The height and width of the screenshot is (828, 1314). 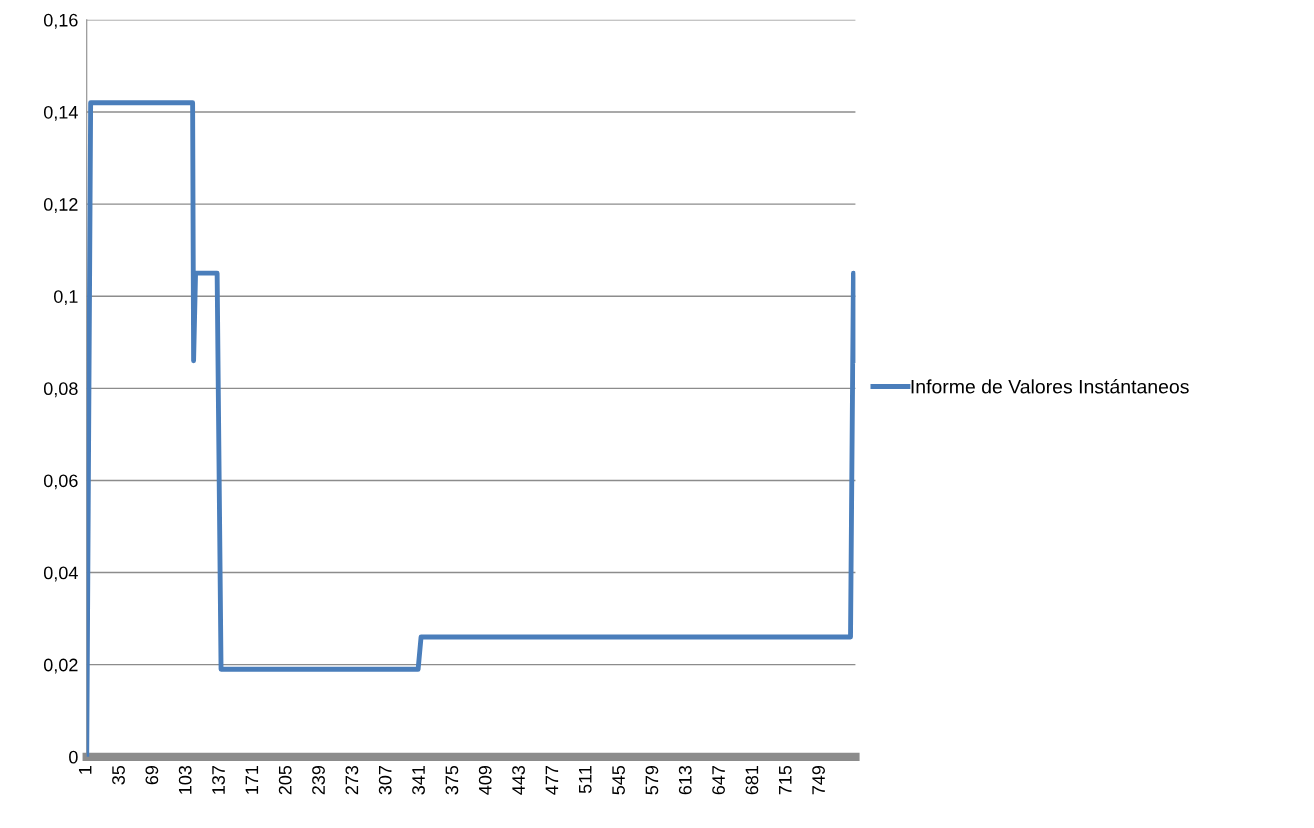 What do you see at coordinates (552, 780) in the screenshot?
I see `x-tick-label: 477` at bounding box center [552, 780].